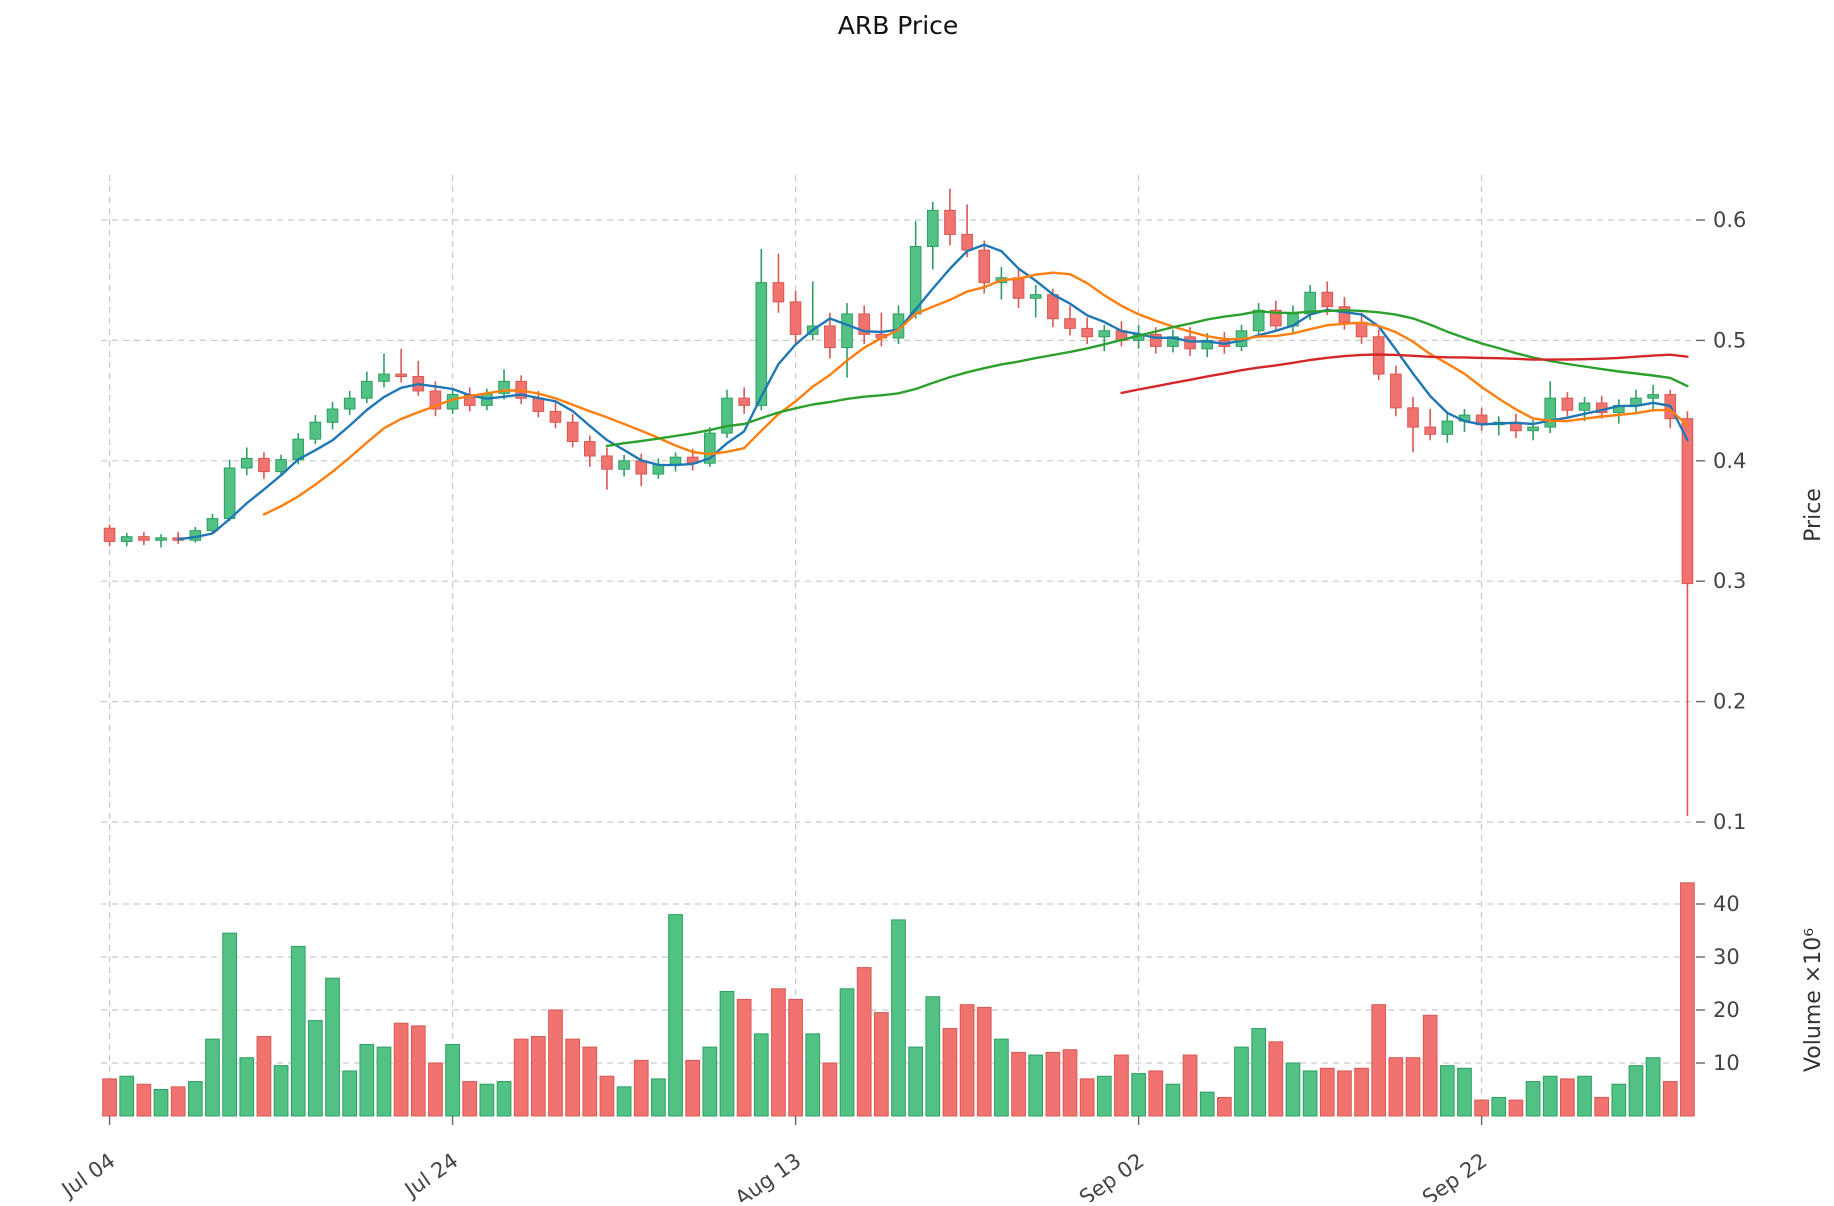  What do you see at coordinates (431, 1175) in the screenshot?
I see `date-tick-label: Jul 24` at bounding box center [431, 1175].